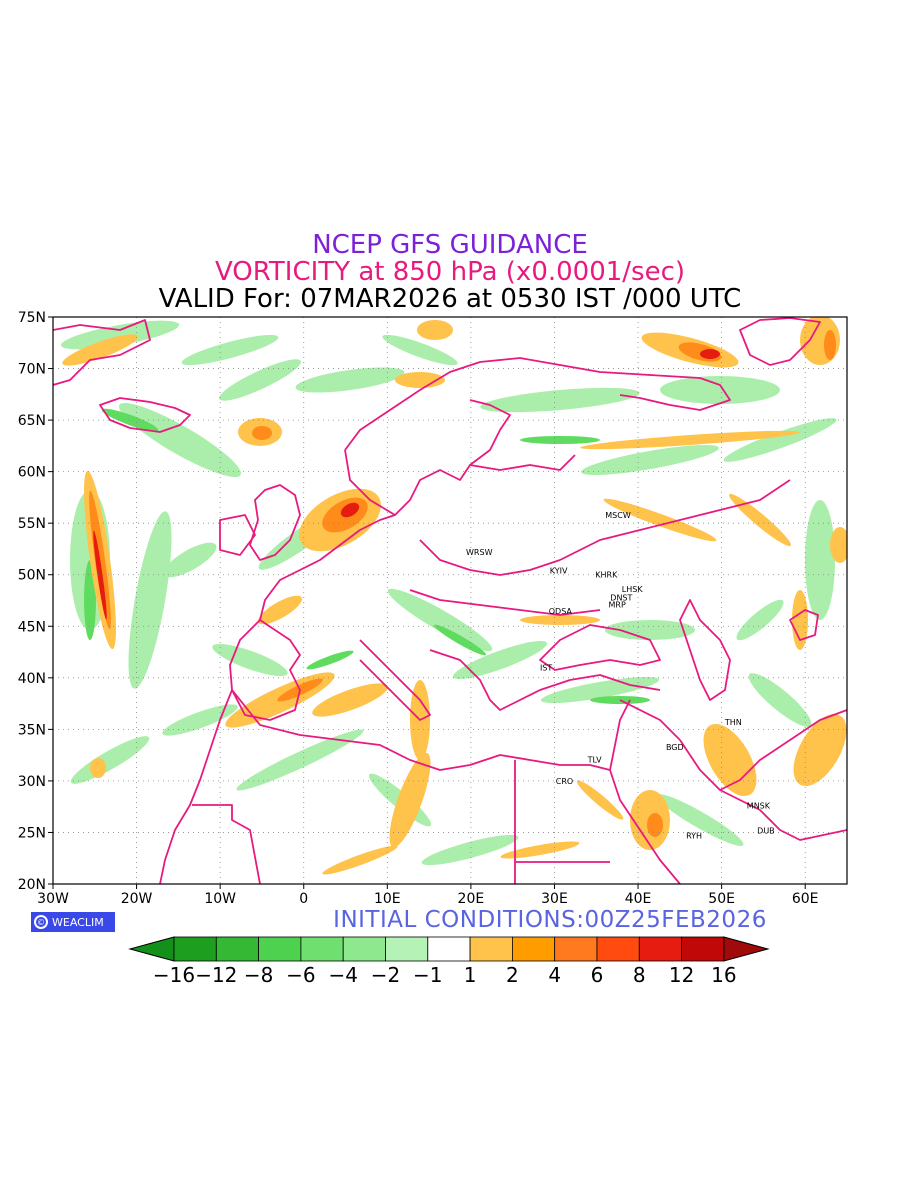 The image size is (900, 1200). What do you see at coordinates (723, 975) in the screenshot?
I see `colorbar-label: 16` at bounding box center [723, 975].